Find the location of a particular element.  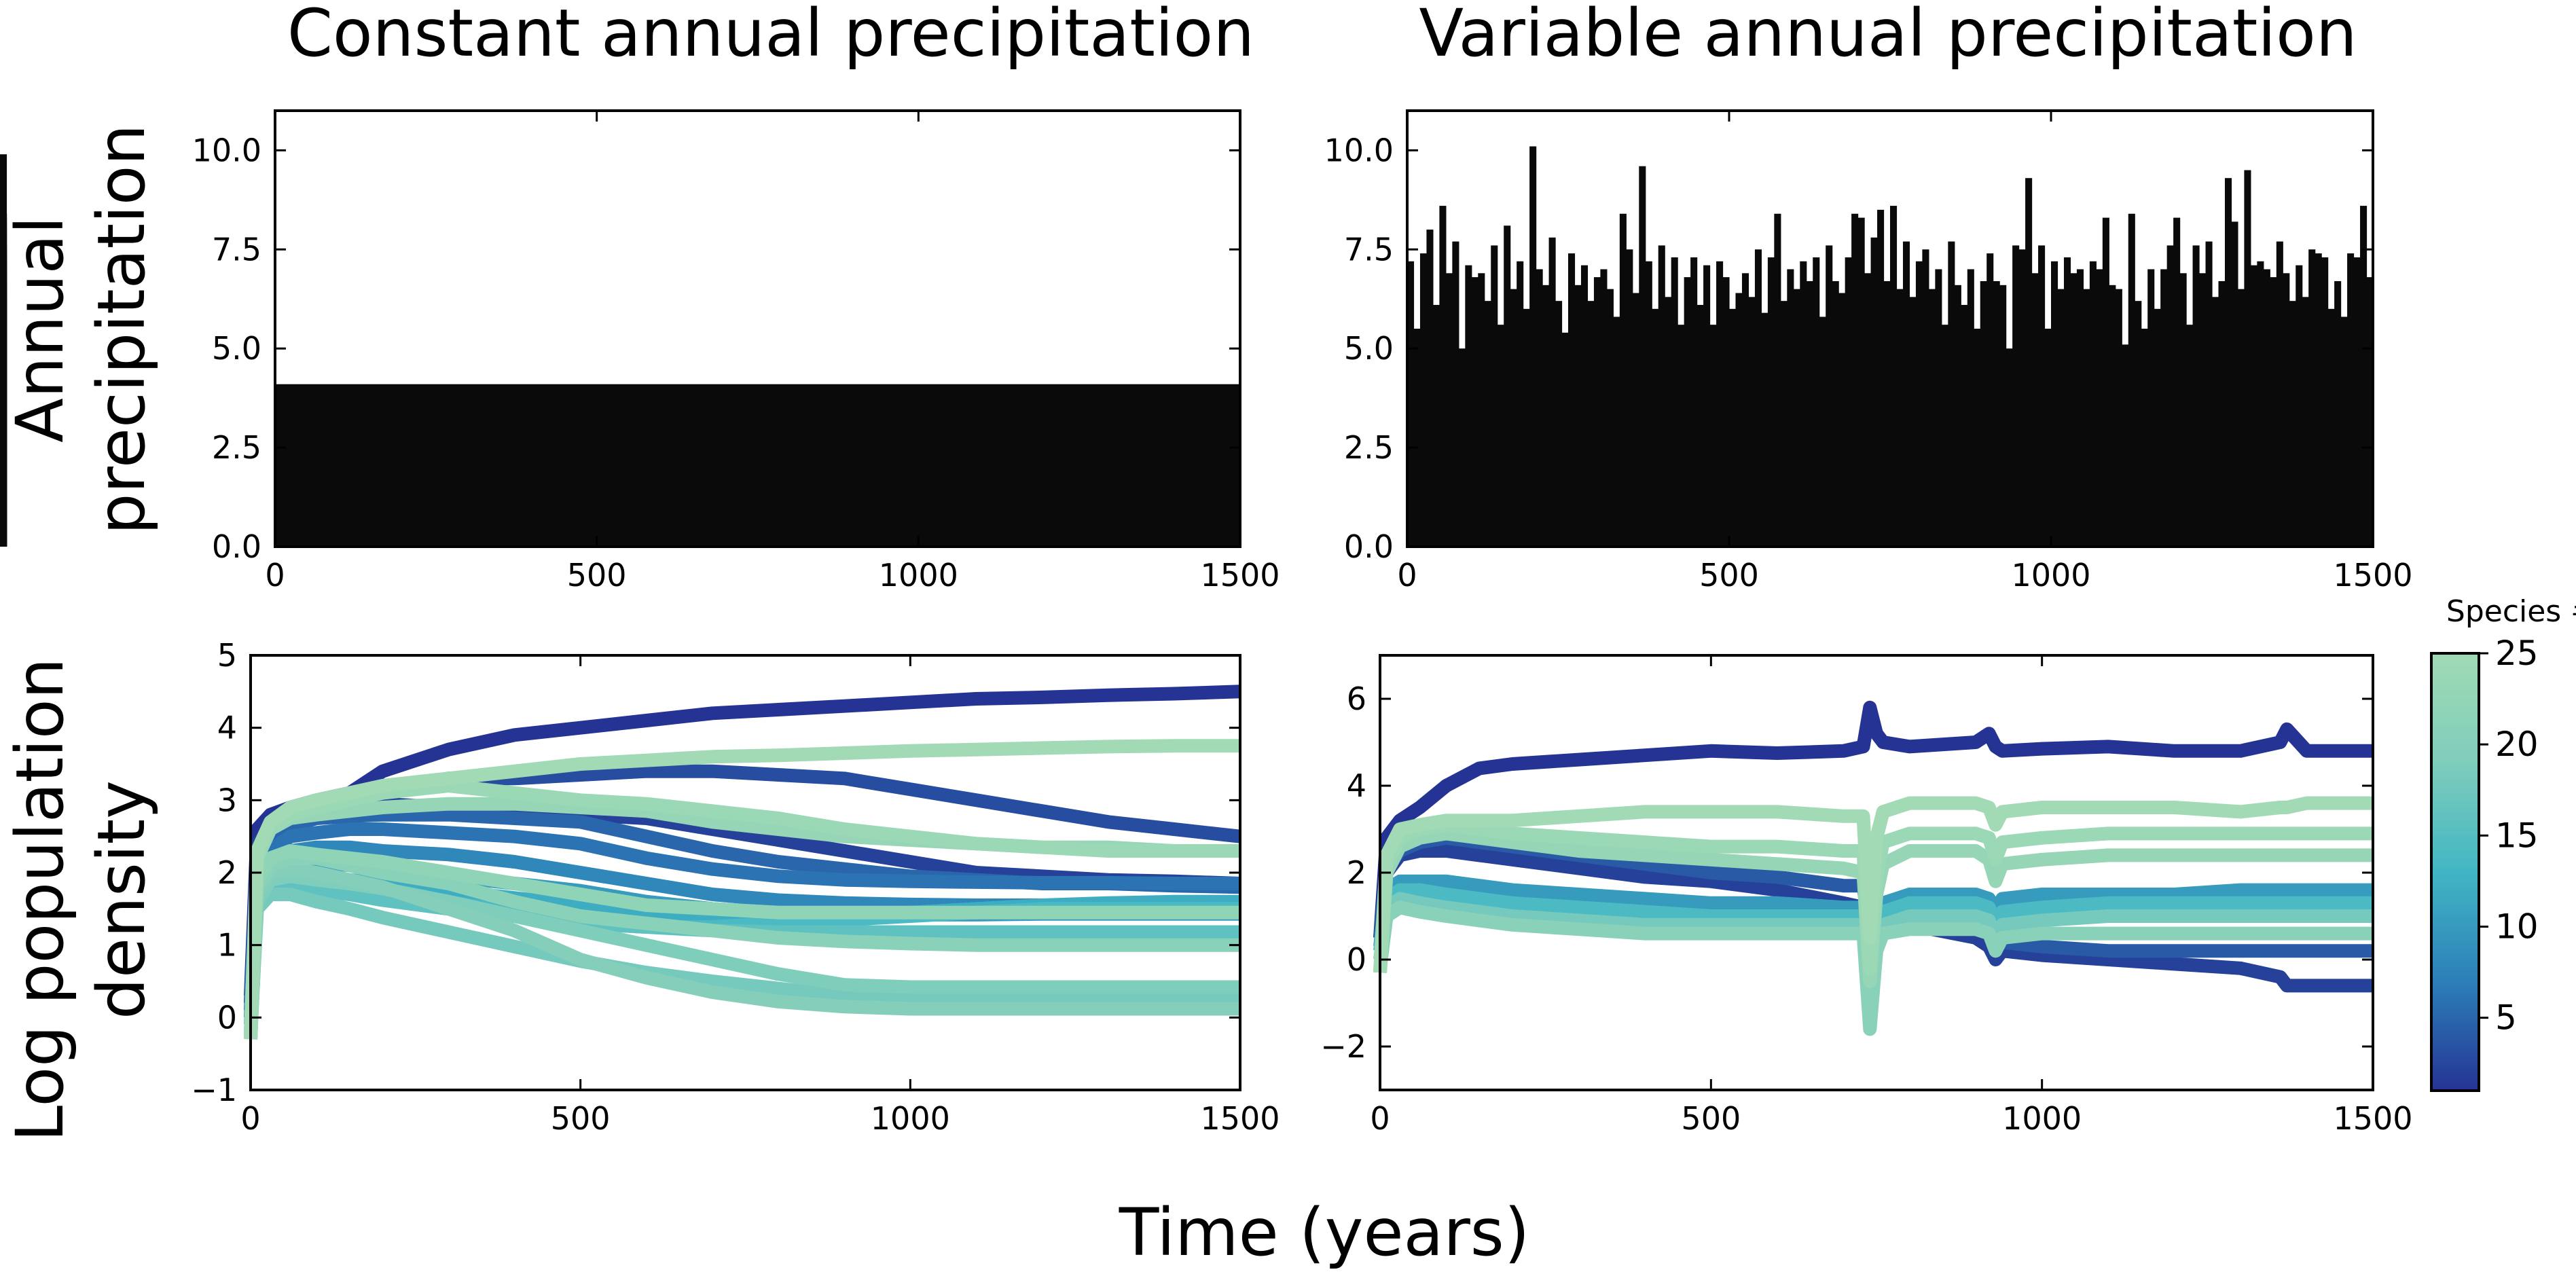

y-tick-label: 6 is located at coordinates (1356, 698).